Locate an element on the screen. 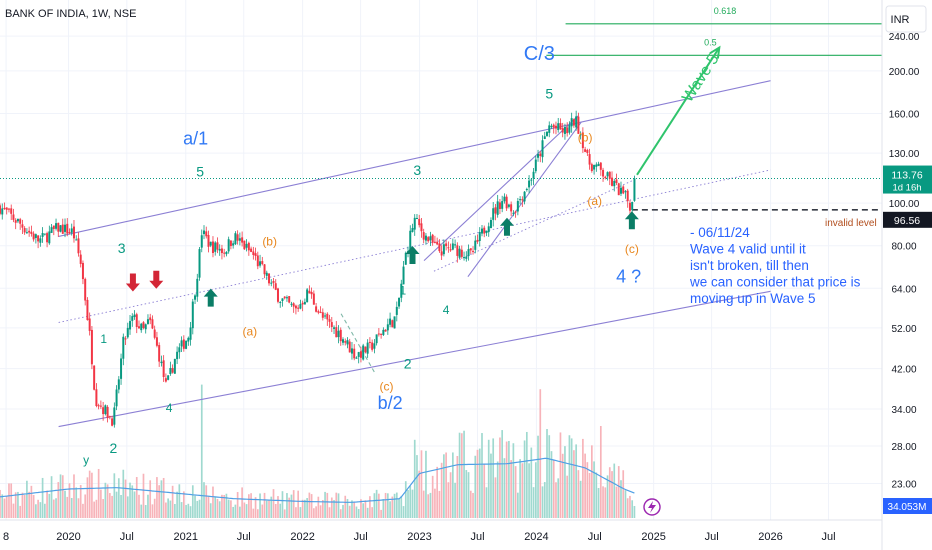  currency-button: INR is located at coordinates (906, 19).